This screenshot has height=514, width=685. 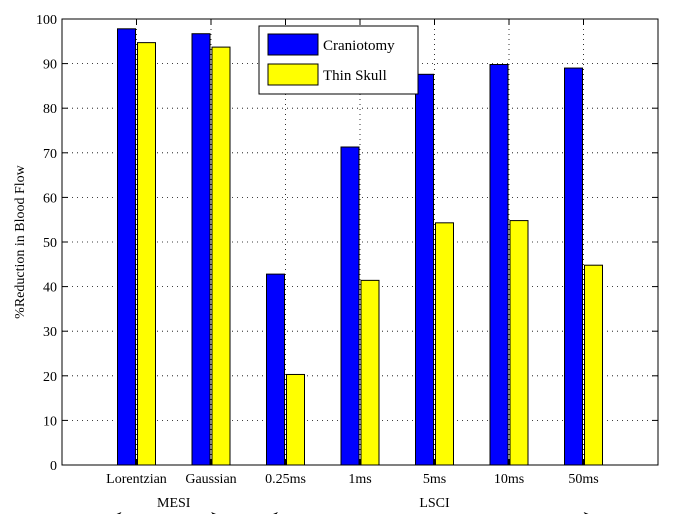 What do you see at coordinates (434, 479) in the screenshot?
I see `x-tick-label: 5ms` at bounding box center [434, 479].